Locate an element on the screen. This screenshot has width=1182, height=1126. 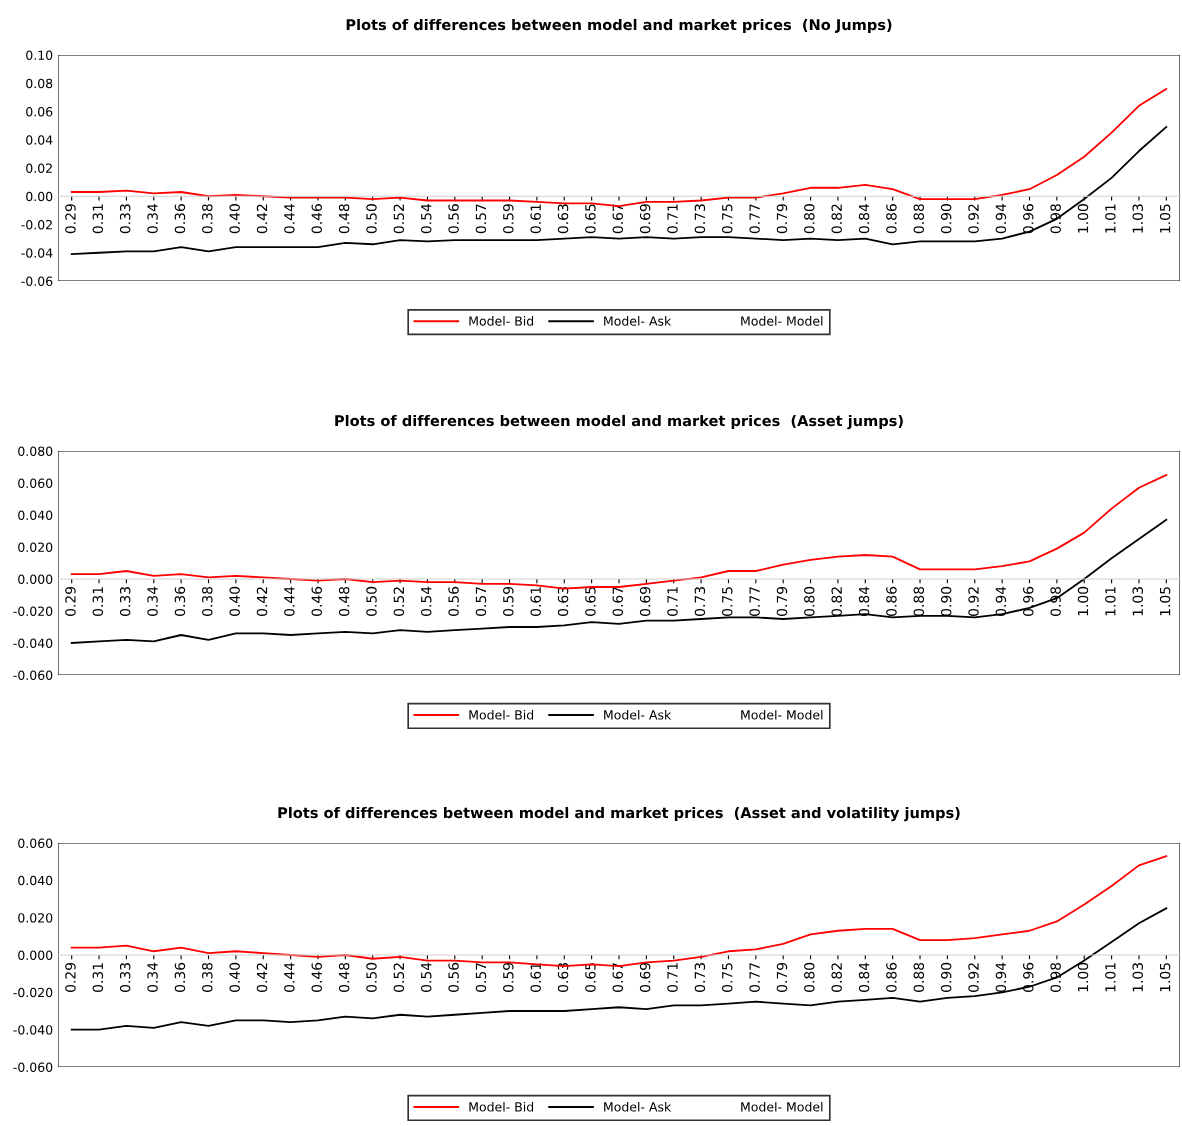
y-tick-label: 0.020 is located at coordinates (35, 547).